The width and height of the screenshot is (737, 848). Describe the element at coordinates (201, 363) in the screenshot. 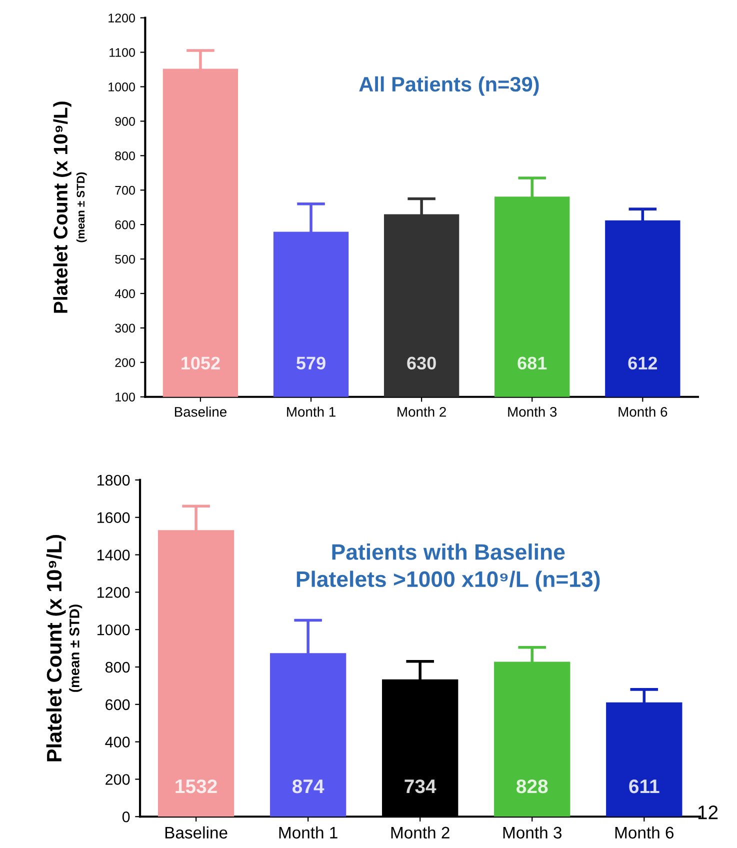

I see `data-label: 1052` at that location.